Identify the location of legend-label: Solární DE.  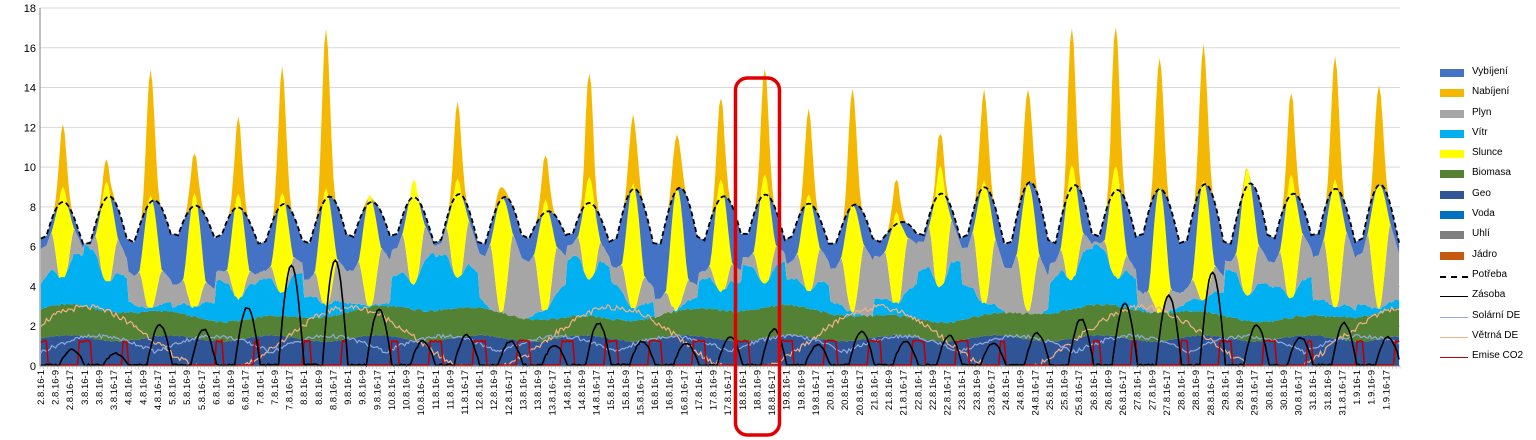
(1496, 315).